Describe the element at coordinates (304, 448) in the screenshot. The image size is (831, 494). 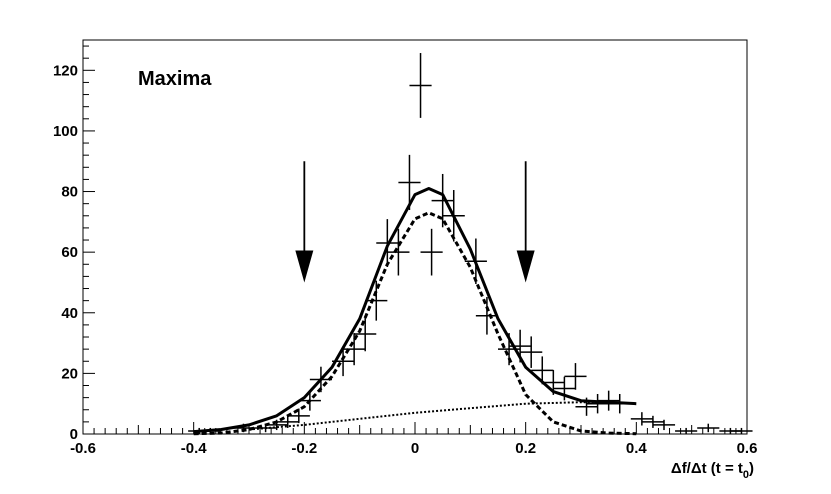
I see `x-tick-label: -0.2` at that location.